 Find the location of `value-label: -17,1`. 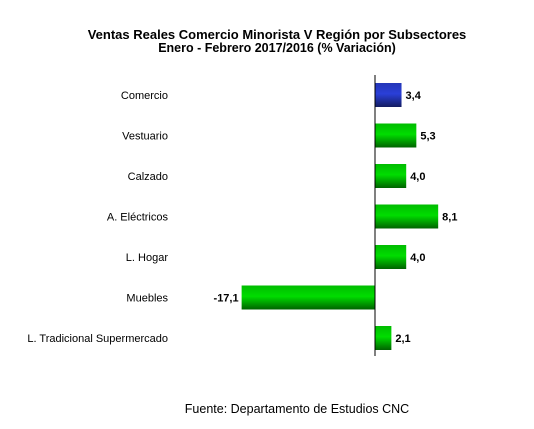

value-label: -17,1 is located at coordinates (226, 299).